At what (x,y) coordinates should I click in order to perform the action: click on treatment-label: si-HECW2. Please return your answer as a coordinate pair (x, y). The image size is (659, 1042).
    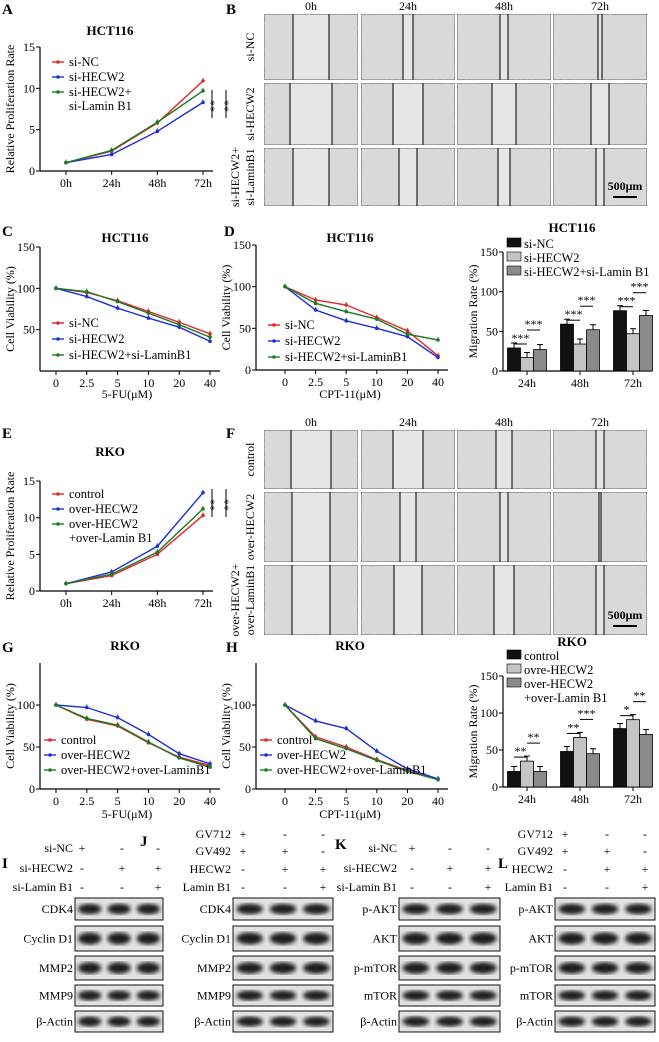
    Looking at the image, I should click on (46, 868).